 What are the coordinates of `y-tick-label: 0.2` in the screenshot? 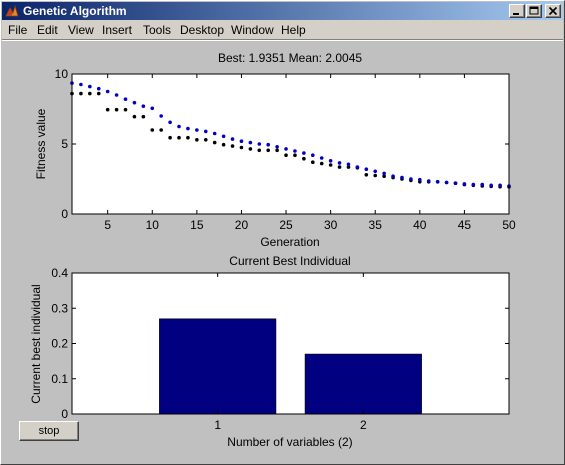 It's located at (59, 344).